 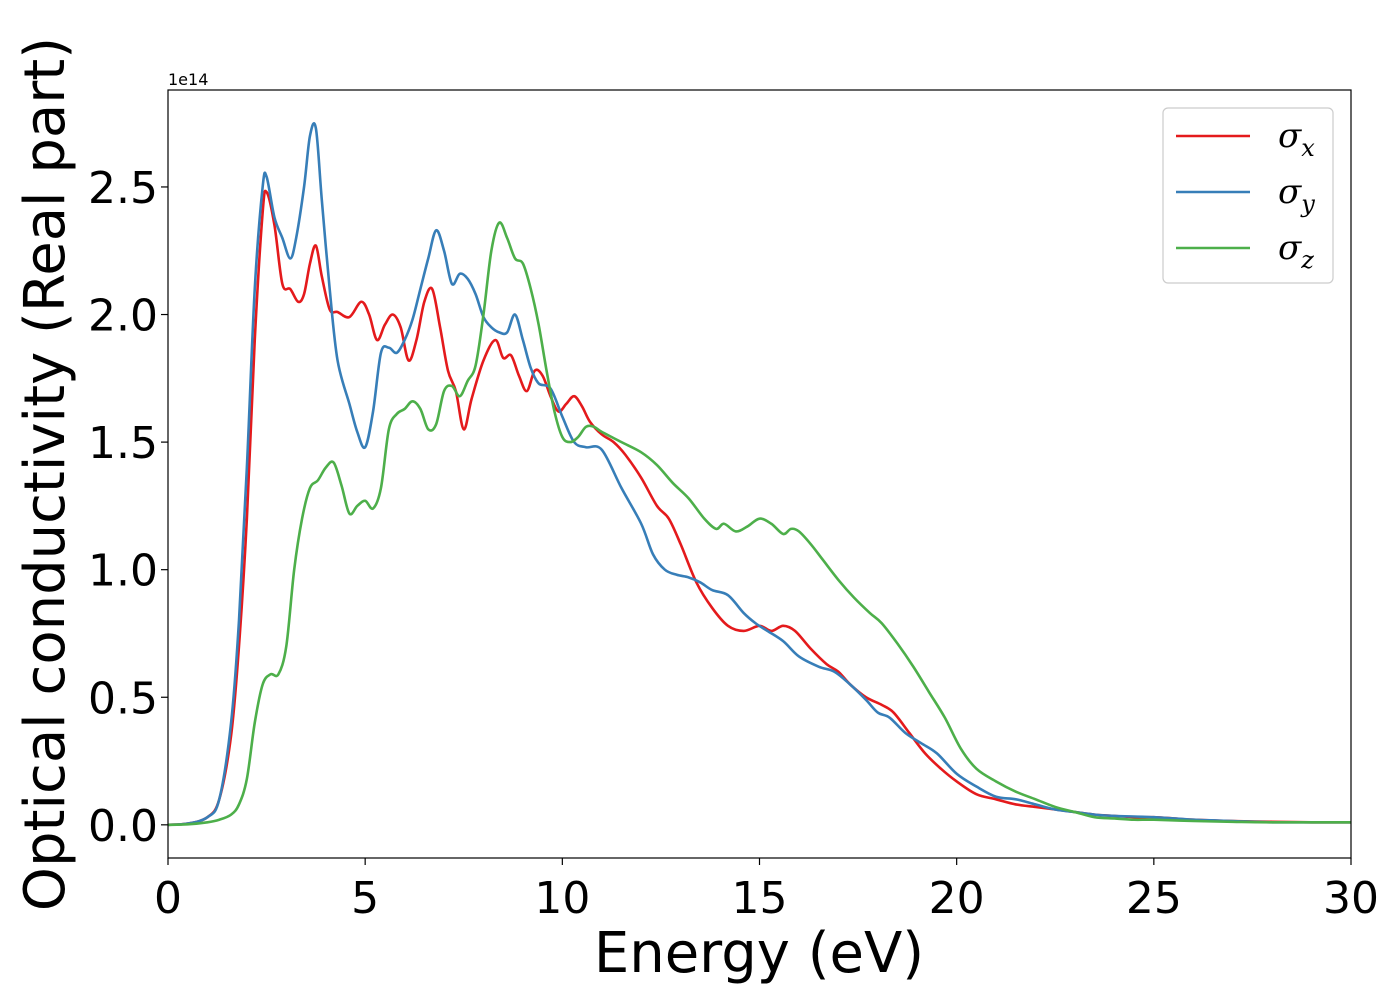 What do you see at coordinates (188, 79) in the screenshot?
I see `y-offset-label: 1e14` at bounding box center [188, 79].